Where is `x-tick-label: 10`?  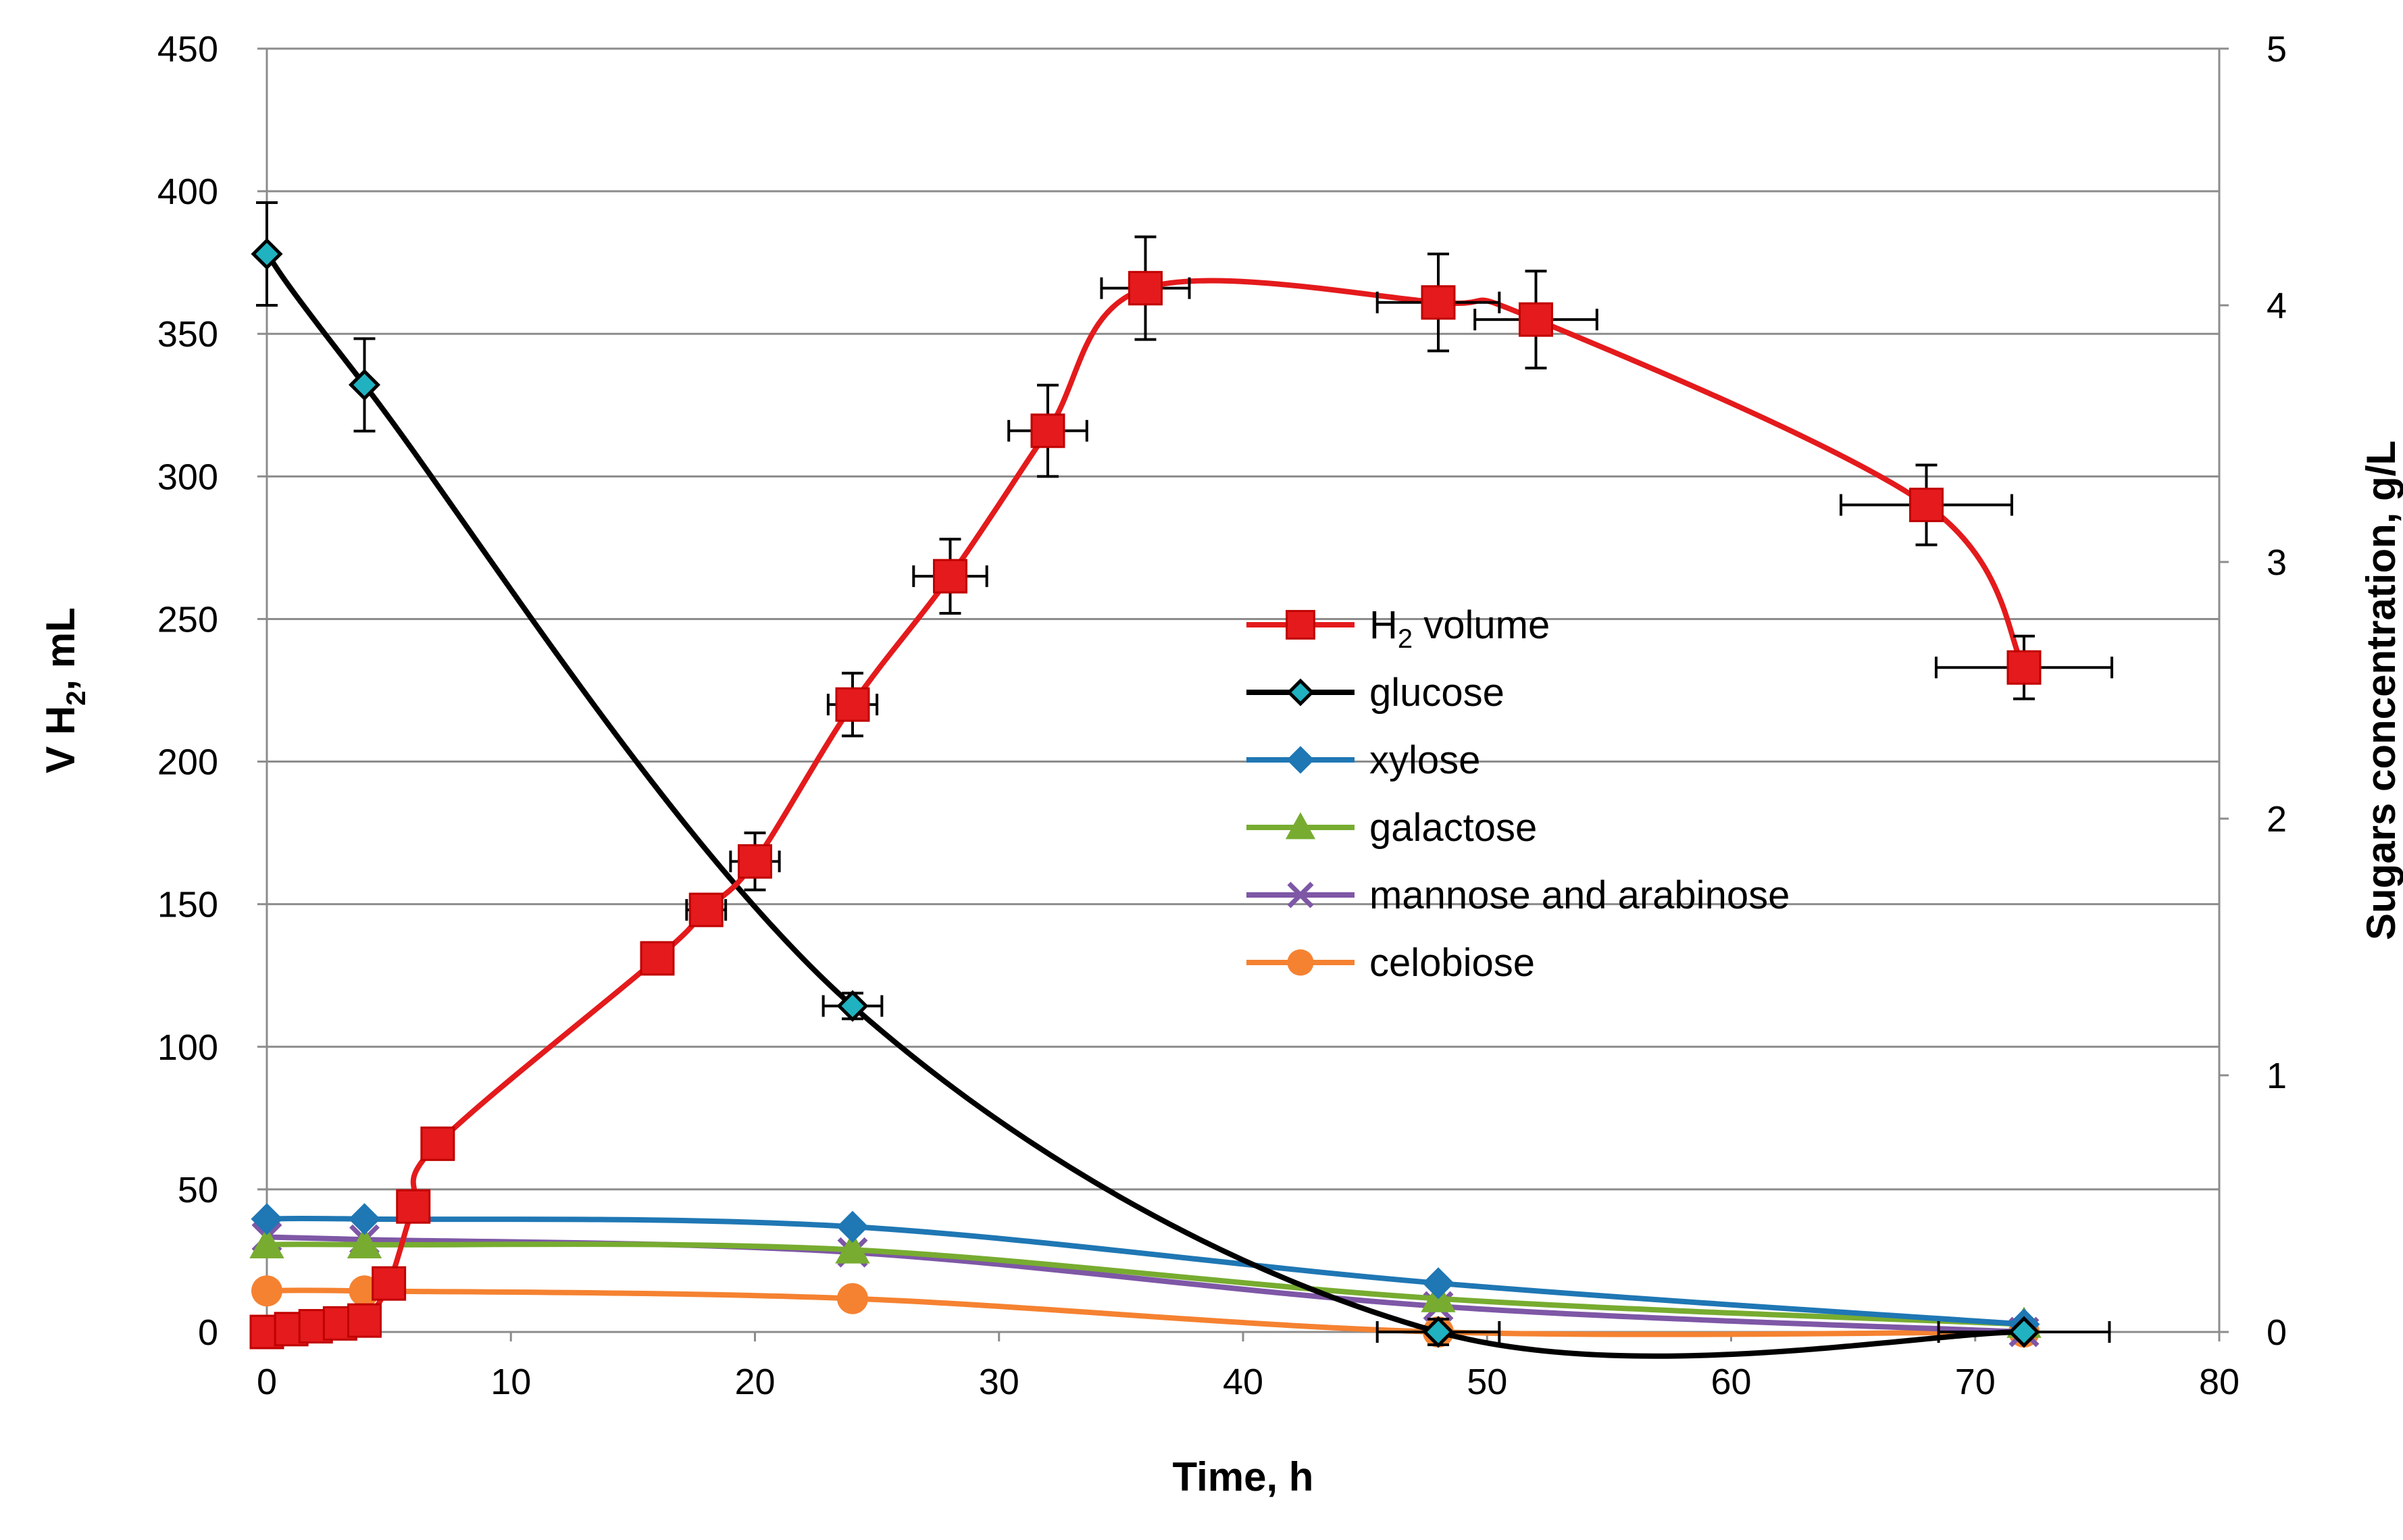
x-tick-label: 10 is located at coordinates (510, 1382).